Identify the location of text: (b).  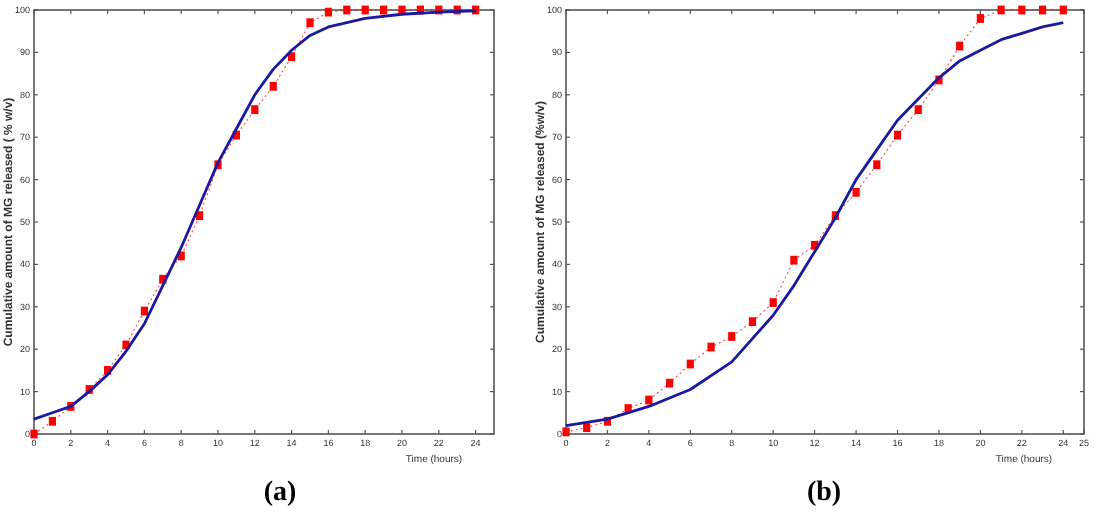
(824, 493).